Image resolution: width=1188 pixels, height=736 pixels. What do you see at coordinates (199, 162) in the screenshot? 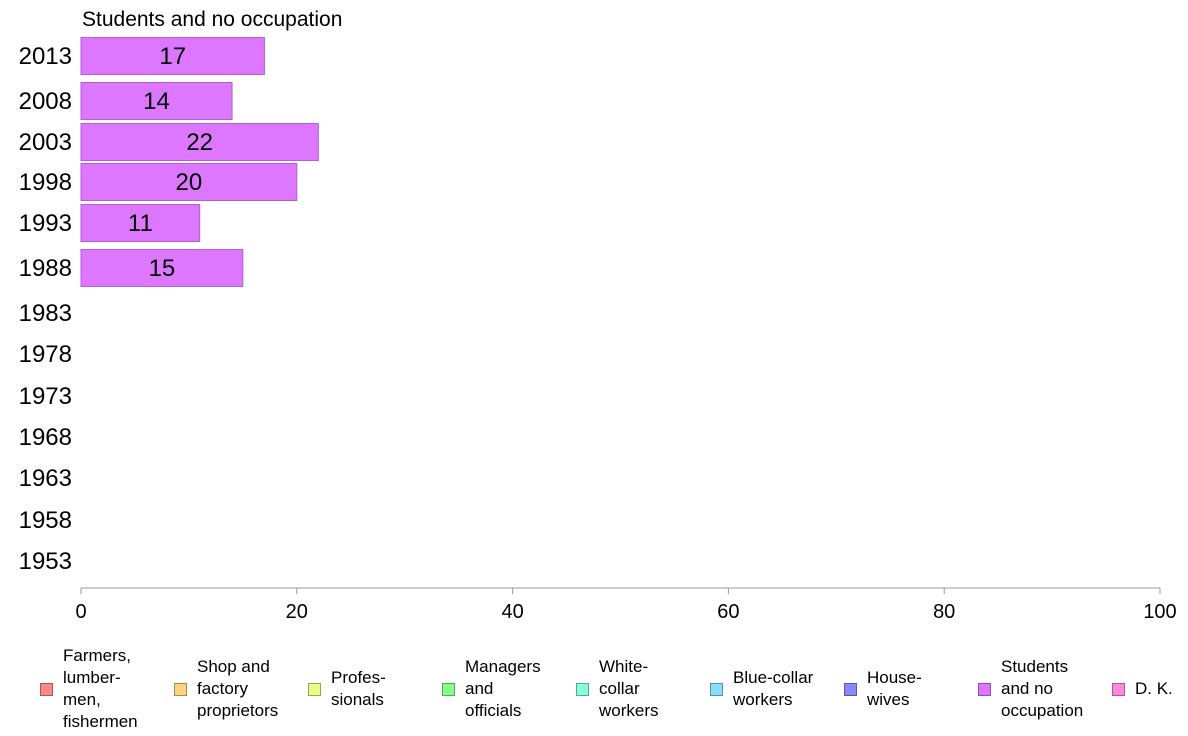
I see `bars-group: 17 14 22 20 11 15` at bounding box center [199, 162].